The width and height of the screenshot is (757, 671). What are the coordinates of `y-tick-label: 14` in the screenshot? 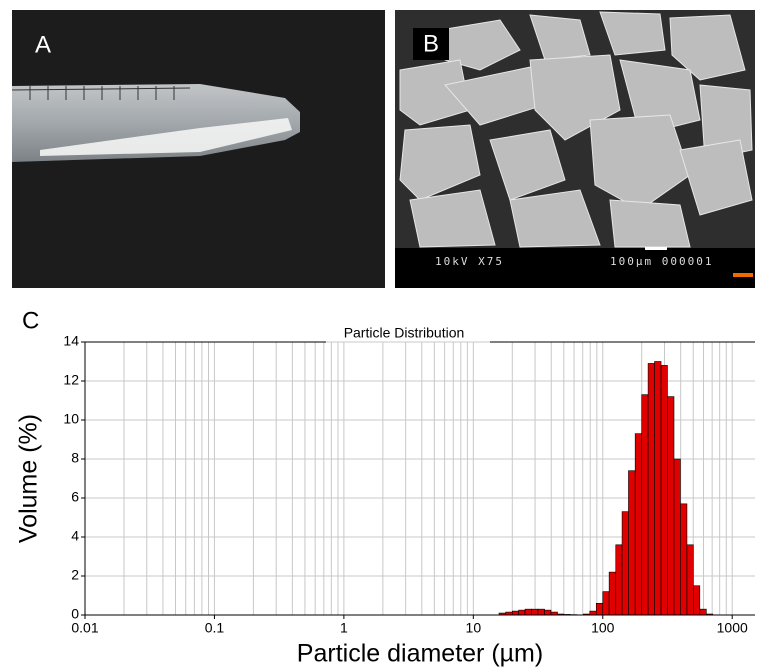 It's located at (71, 341).